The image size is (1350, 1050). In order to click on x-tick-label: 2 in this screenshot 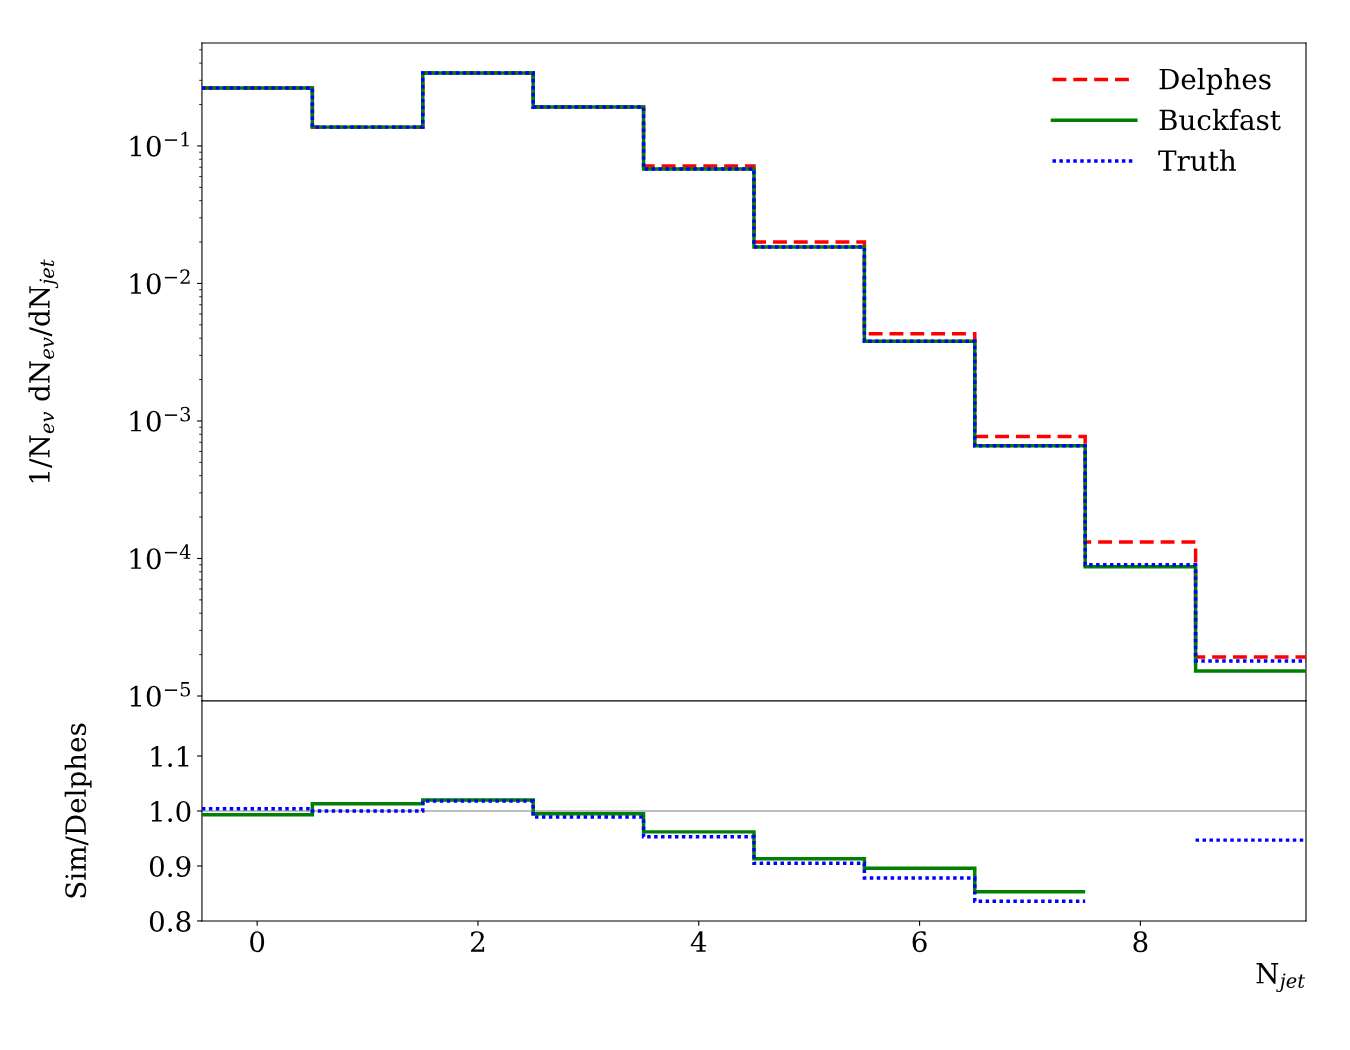, I will do `click(478, 941)`.